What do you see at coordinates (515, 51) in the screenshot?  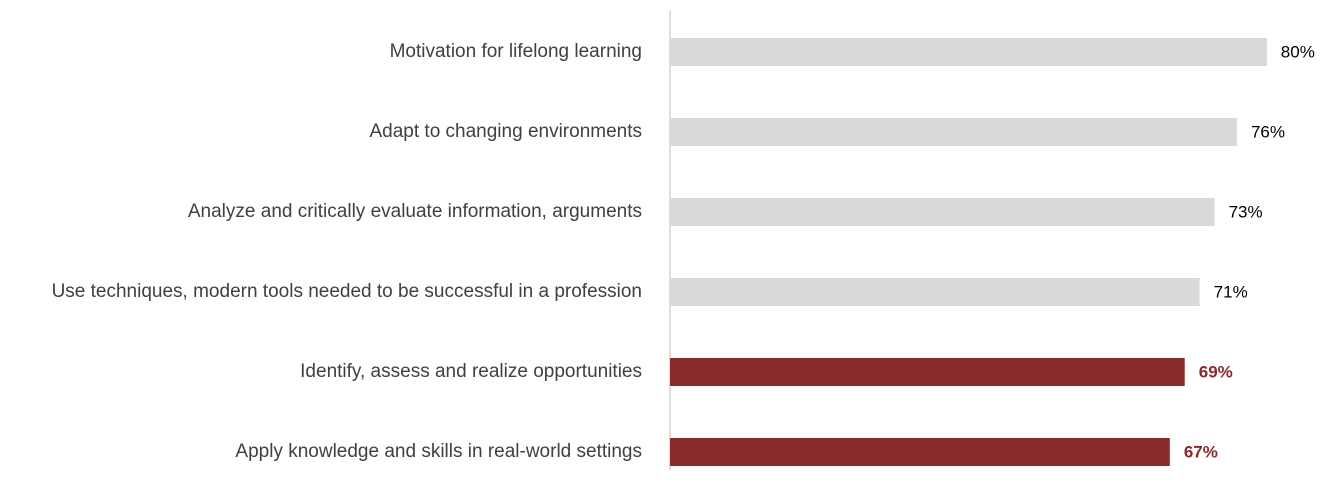 I see `category-text: Motivation for lifelong learning` at bounding box center [515, 51].